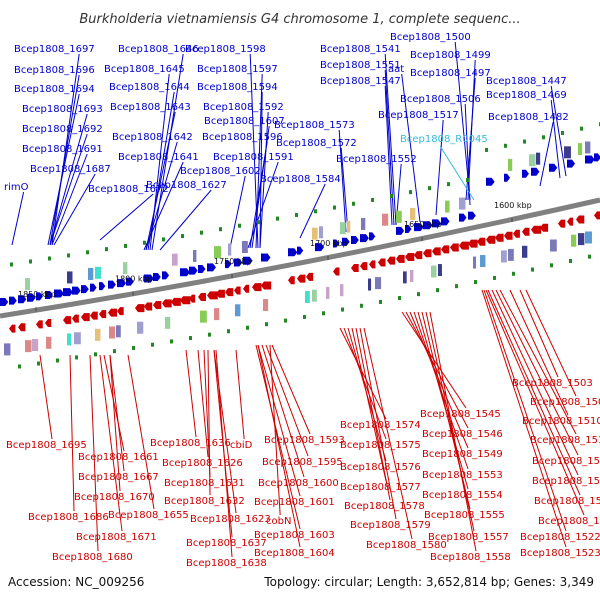  What do you see at coordinates (220, 171) in the screenshot?
I see `gene-label-forward: Bcep1808_1602` at bounding box center [220, 171].